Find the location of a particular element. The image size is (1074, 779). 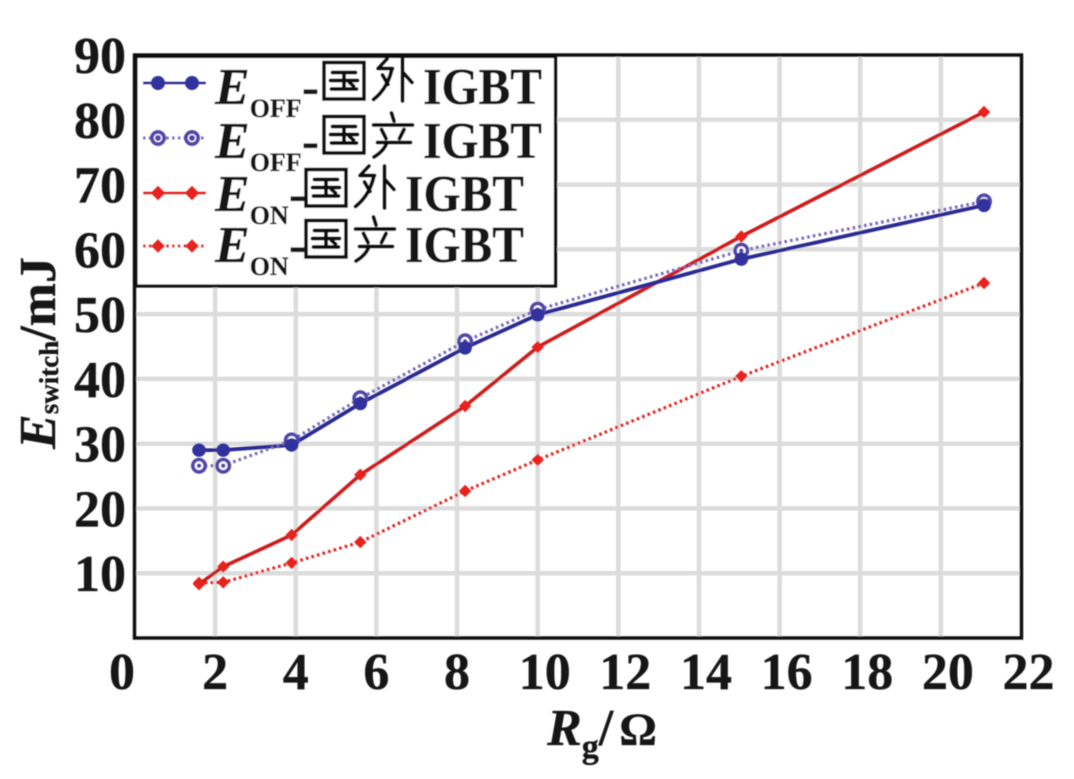

svg-text: 12 is located at coordinates (625, 672).